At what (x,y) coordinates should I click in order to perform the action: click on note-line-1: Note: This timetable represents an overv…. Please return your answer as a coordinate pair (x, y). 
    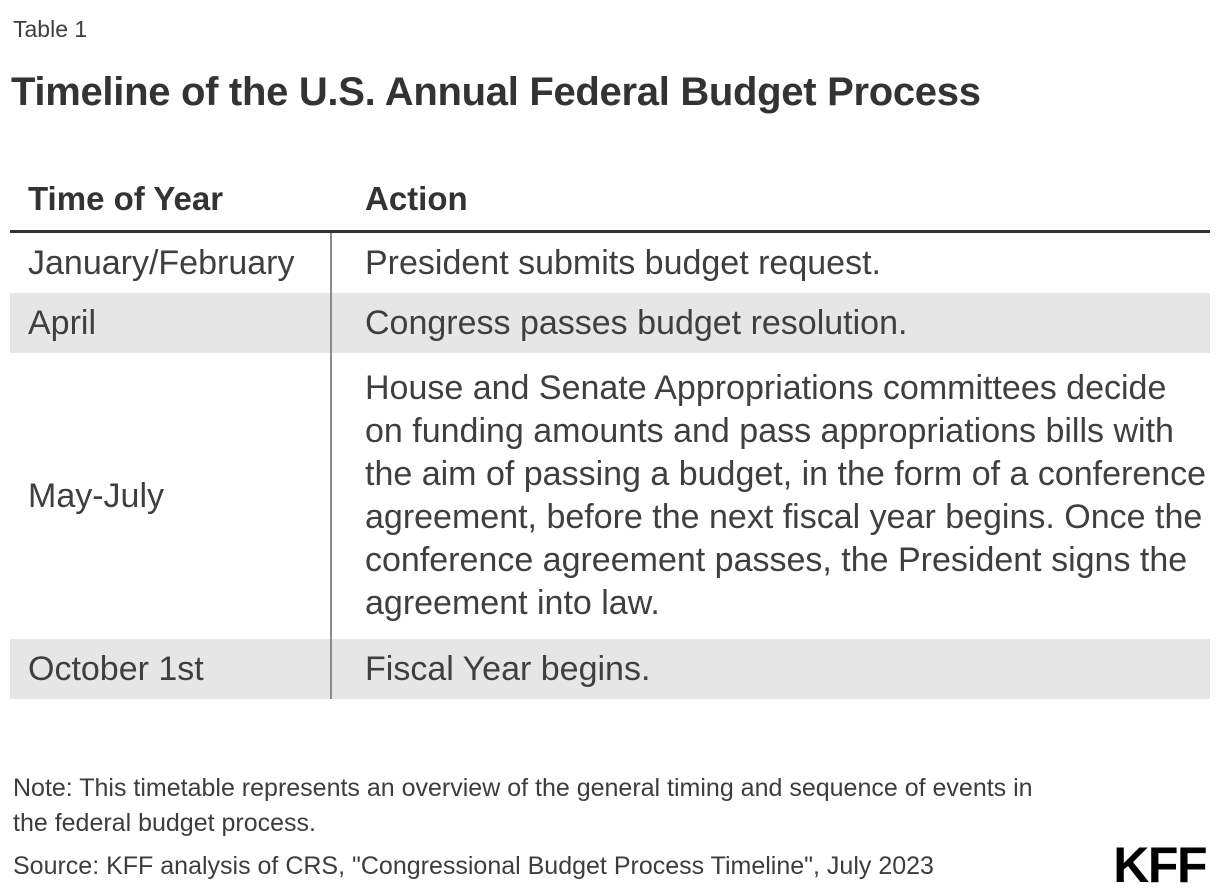
    Looking at the image, I should click on (523, 788).